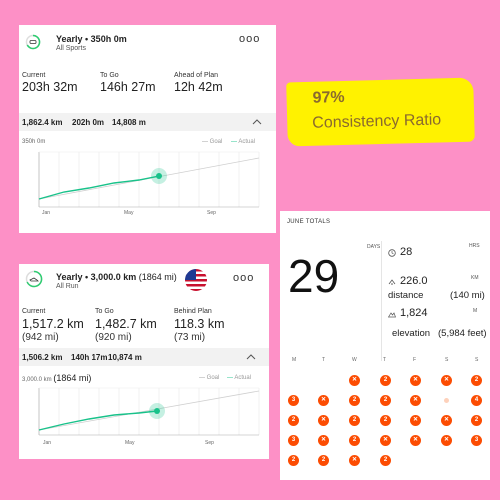 This screenshot has width=500, height=500. Describe the element at coordinates (209, 378) in the screenshot. I see `legend-goal: — Goal` at that location.